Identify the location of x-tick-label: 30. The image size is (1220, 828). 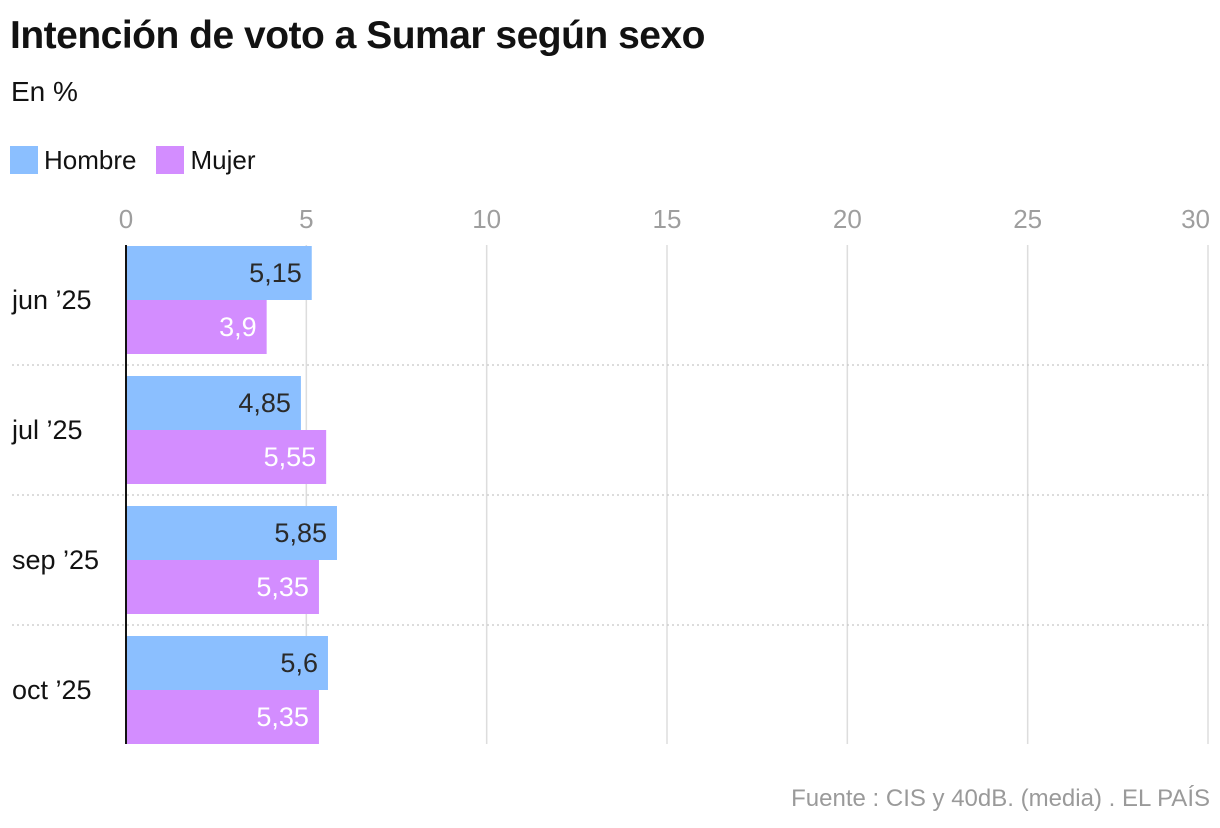
(1195, 219).